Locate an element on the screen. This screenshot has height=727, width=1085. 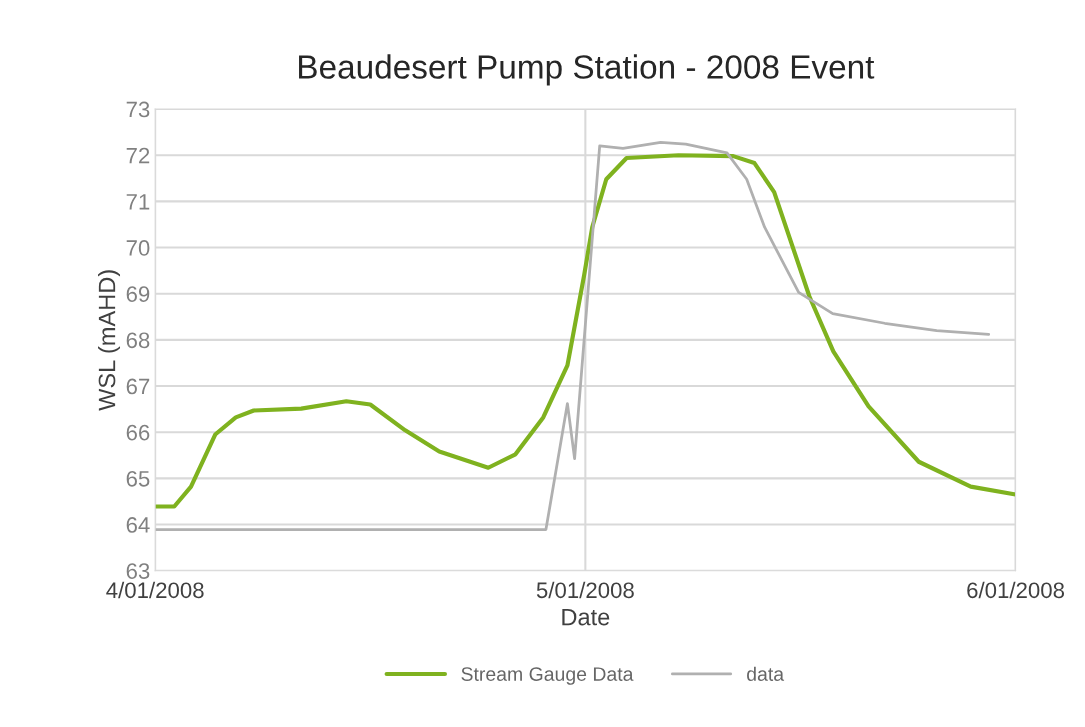
y-tick-label: 70 is located at coordinates (138, 248).